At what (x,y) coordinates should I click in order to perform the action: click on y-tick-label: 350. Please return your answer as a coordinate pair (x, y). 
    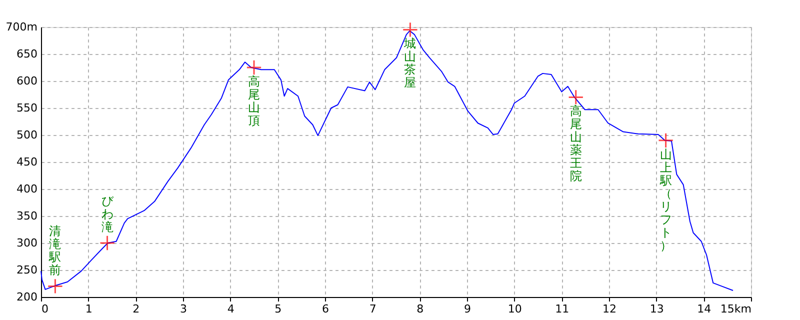
    Looking at the image, I should click on (27, 216).